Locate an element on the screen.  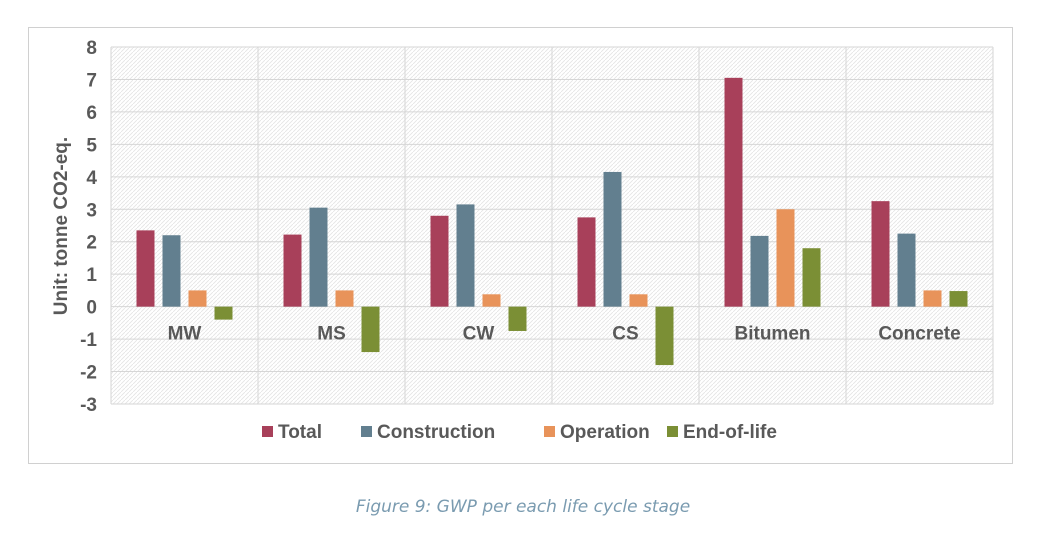
y-tick-label: 6 is located at coordinates (91, 113).